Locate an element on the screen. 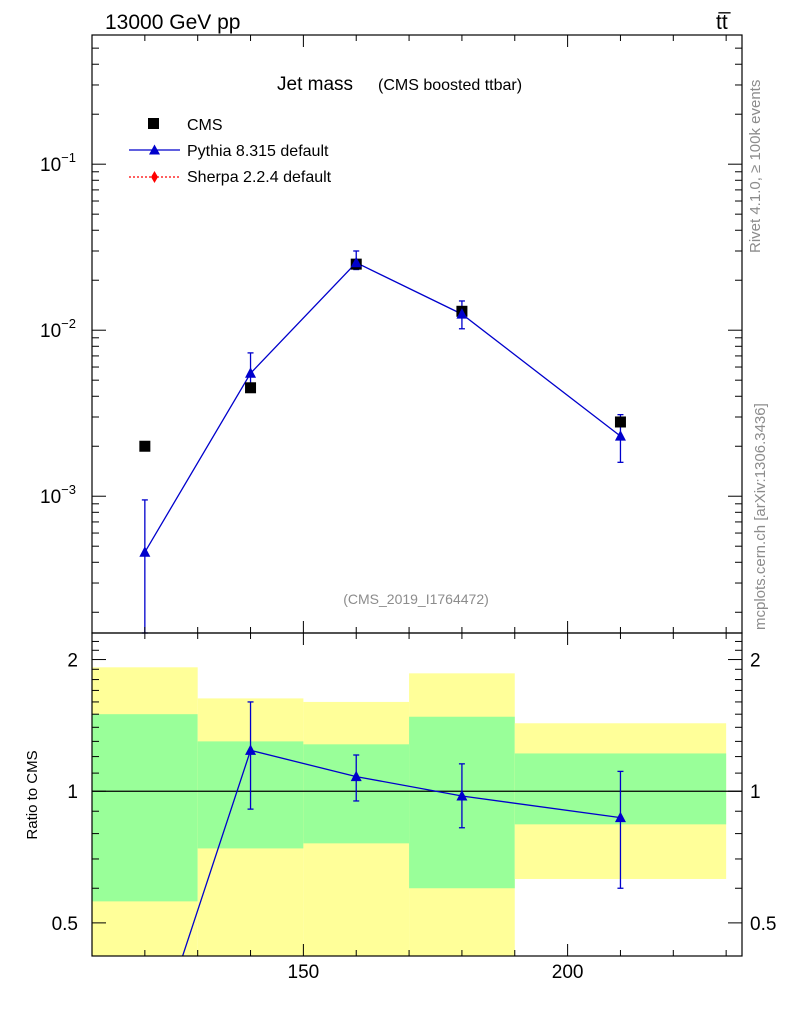 Image resolution: width=786 pixels, height=1024 pixels. analysis-id: (CMS_2019_I1764472) is located at coordinates (416, 599).